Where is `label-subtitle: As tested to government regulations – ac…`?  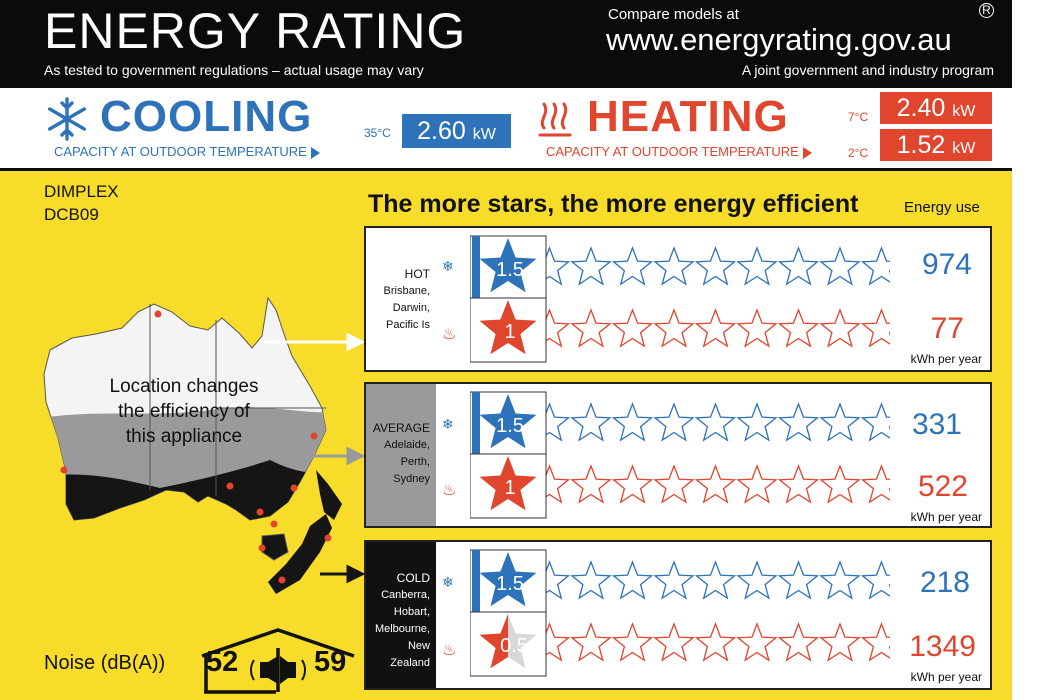 label-subtitle: As tested to government regulations – ac… is located at coordinates (234, 70).